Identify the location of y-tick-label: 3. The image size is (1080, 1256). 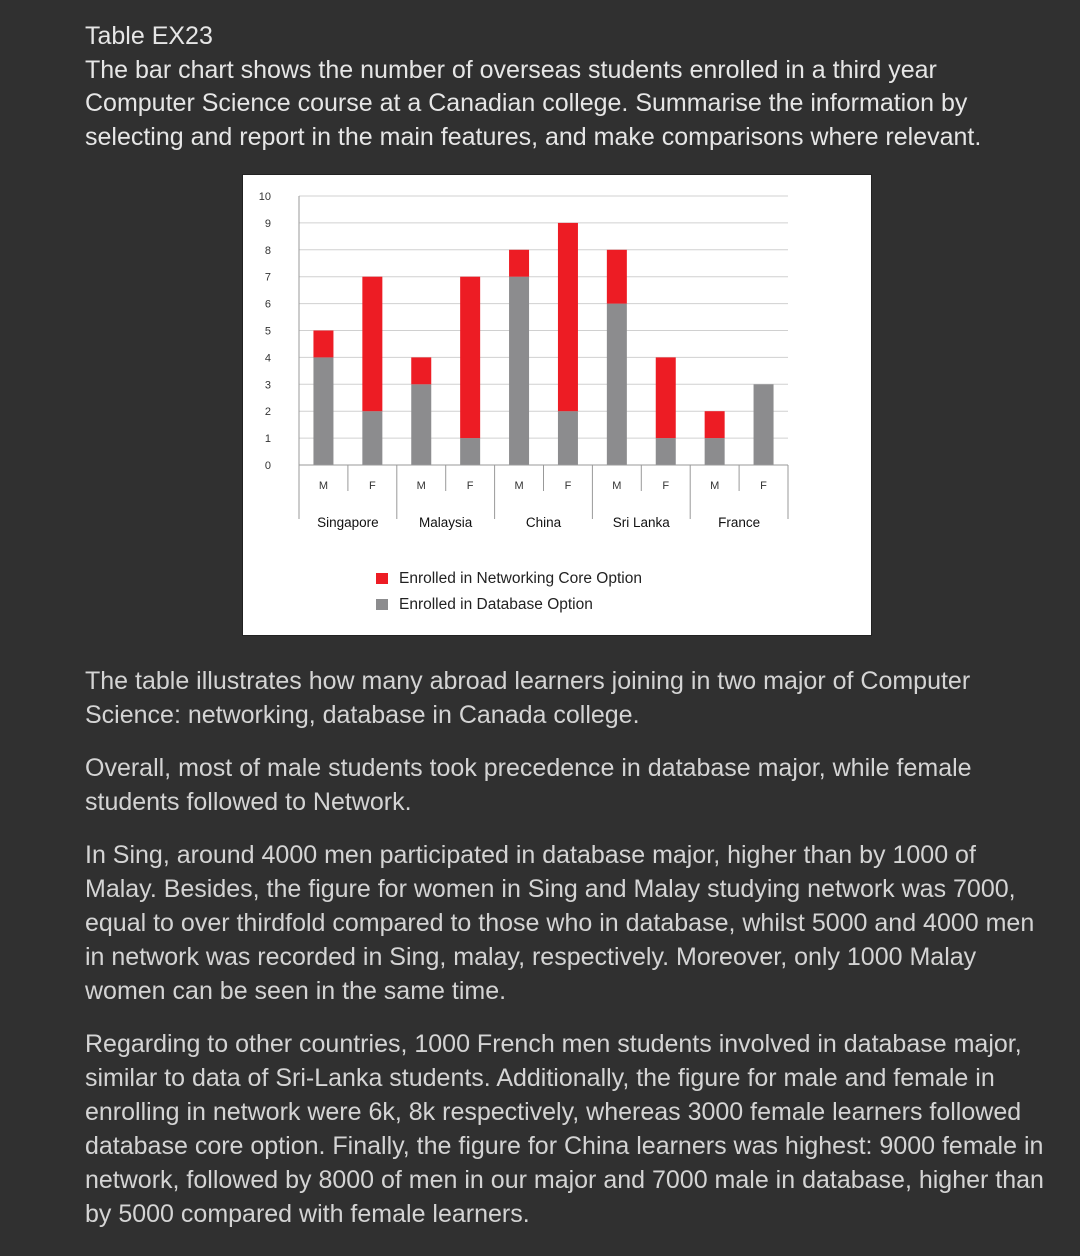
(268, 385).